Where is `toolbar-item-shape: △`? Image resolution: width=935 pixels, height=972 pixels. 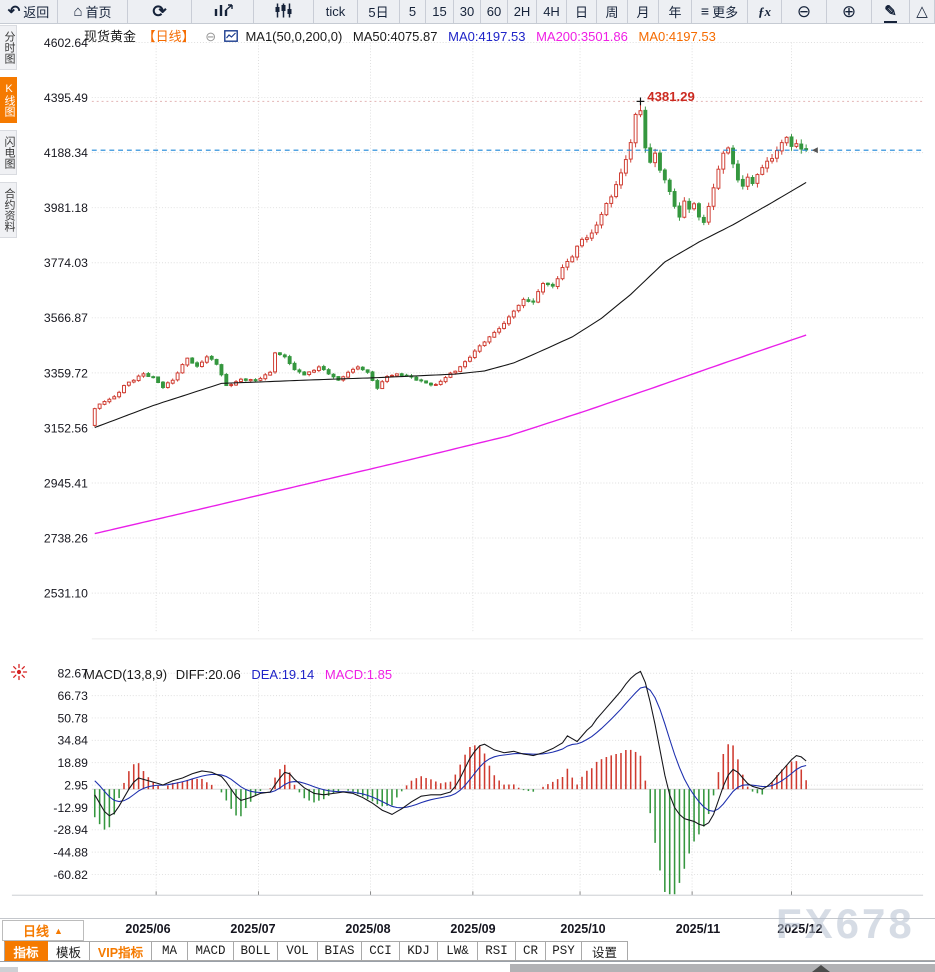 toolbar-item-shape: △ is located at coordinates (922, 11).